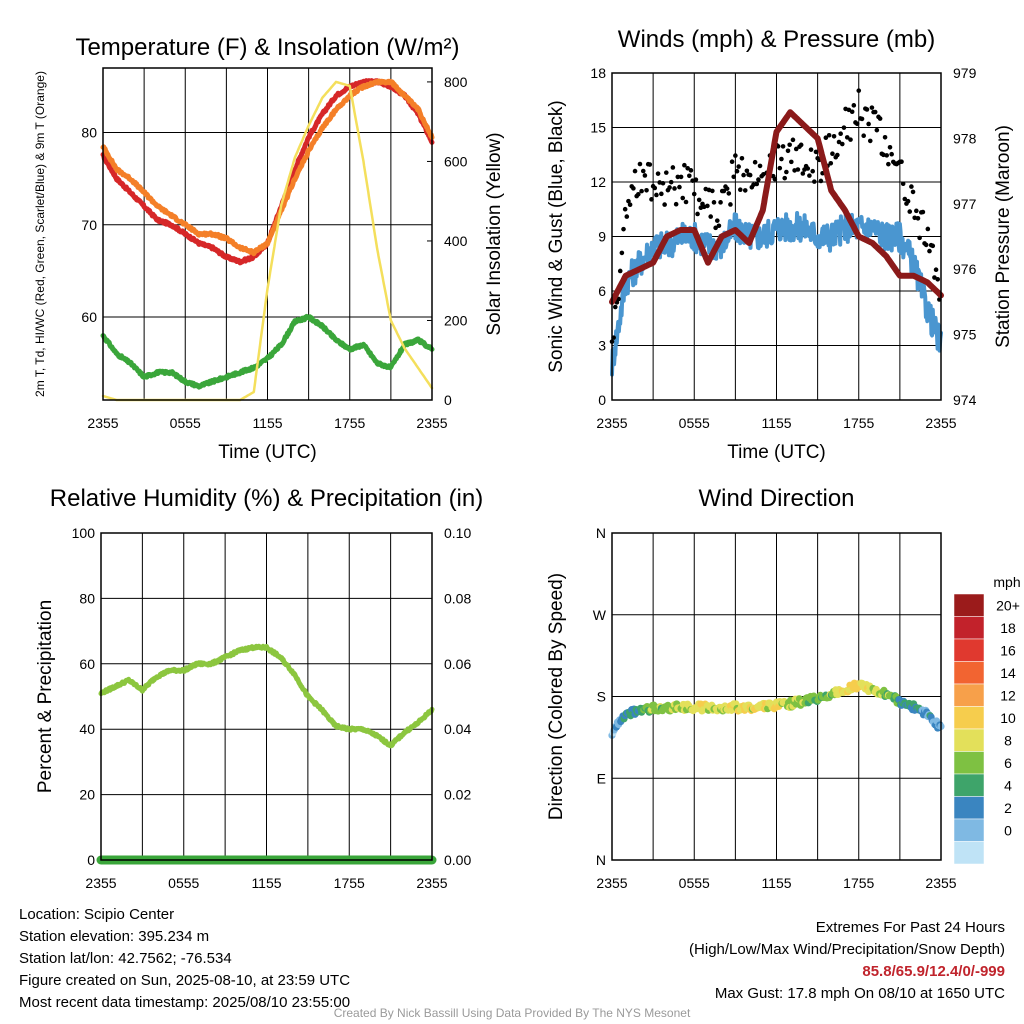 The image size is (1024, 1024). What do you see at coordinates (1008, 673) in the screenshot?
I see `colorbar-label: 14` at bounding box center [1008, 673].